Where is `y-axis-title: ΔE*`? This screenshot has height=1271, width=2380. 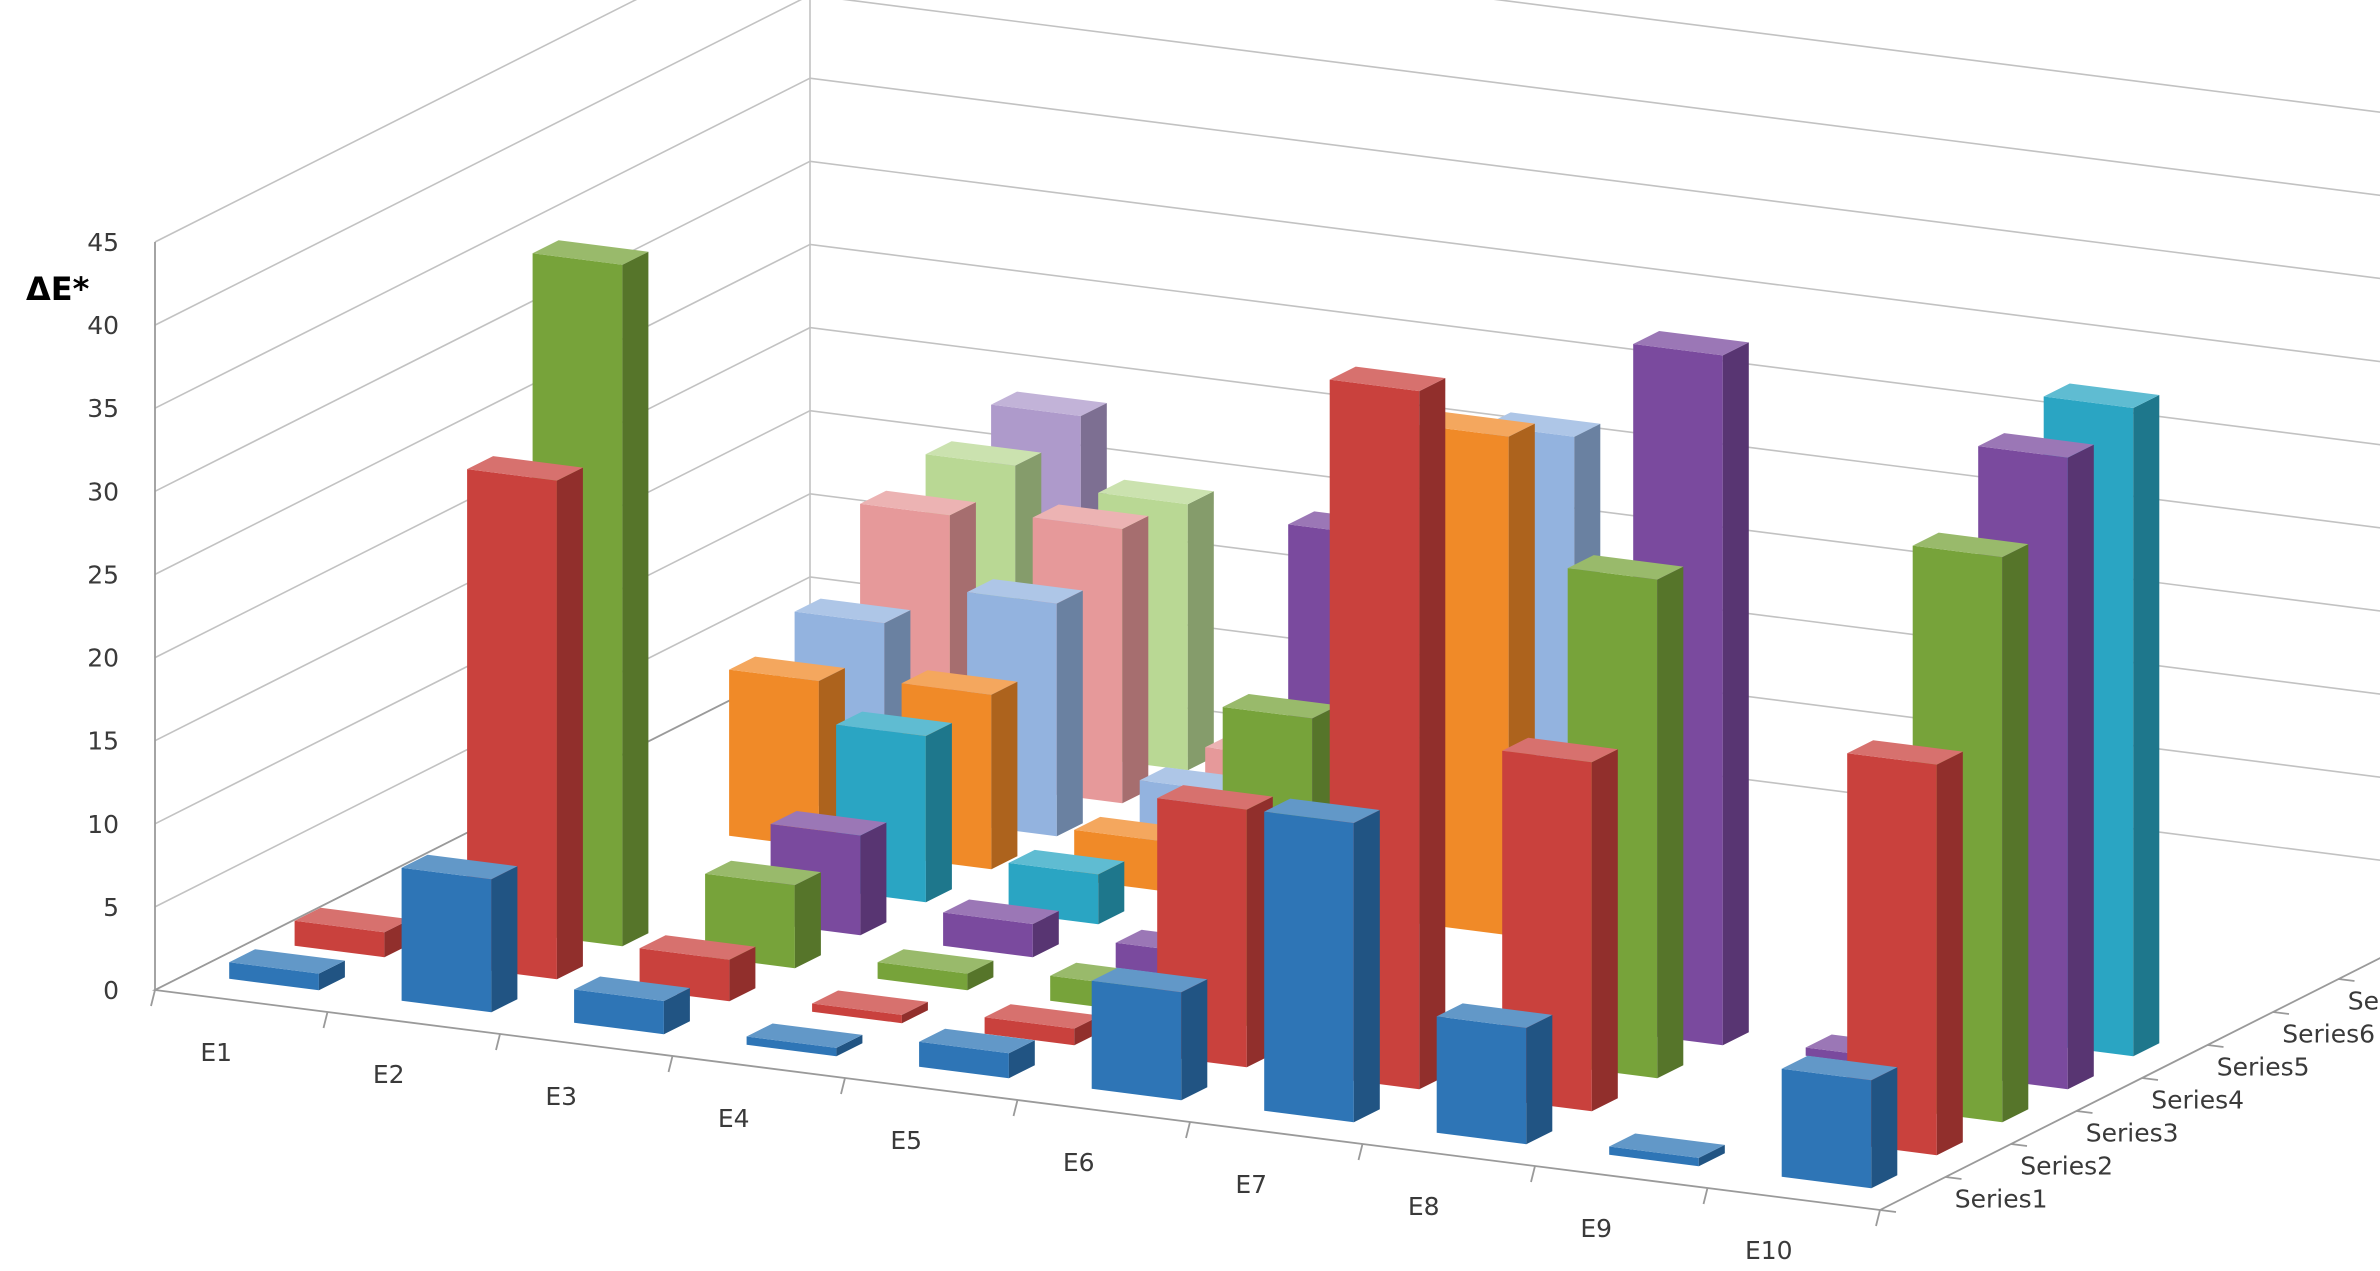 y-axis-title: ΔE* is located at coordinates (58, 289).